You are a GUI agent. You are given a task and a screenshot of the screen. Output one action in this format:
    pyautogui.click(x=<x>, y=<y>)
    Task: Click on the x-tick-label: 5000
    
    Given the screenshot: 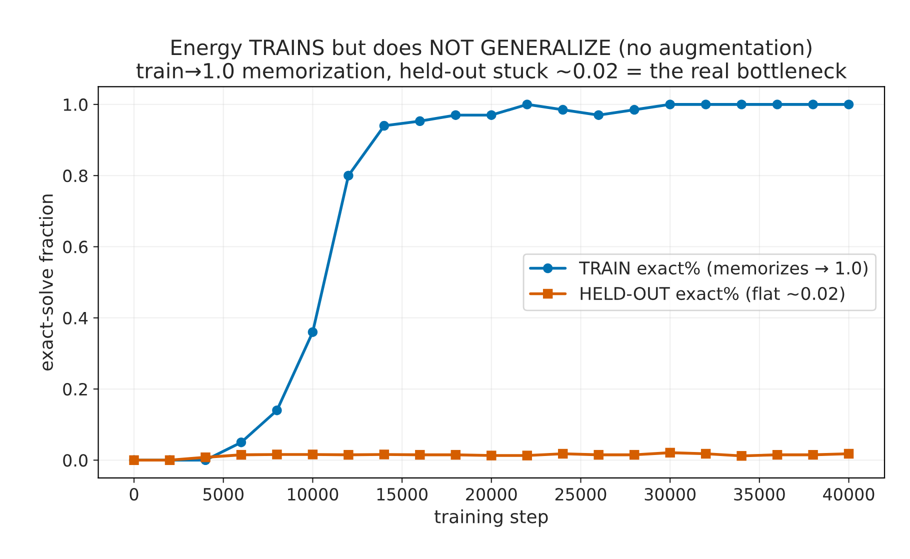 What is the action you would take?
    pyautogui.click(x=223, y=494)
    